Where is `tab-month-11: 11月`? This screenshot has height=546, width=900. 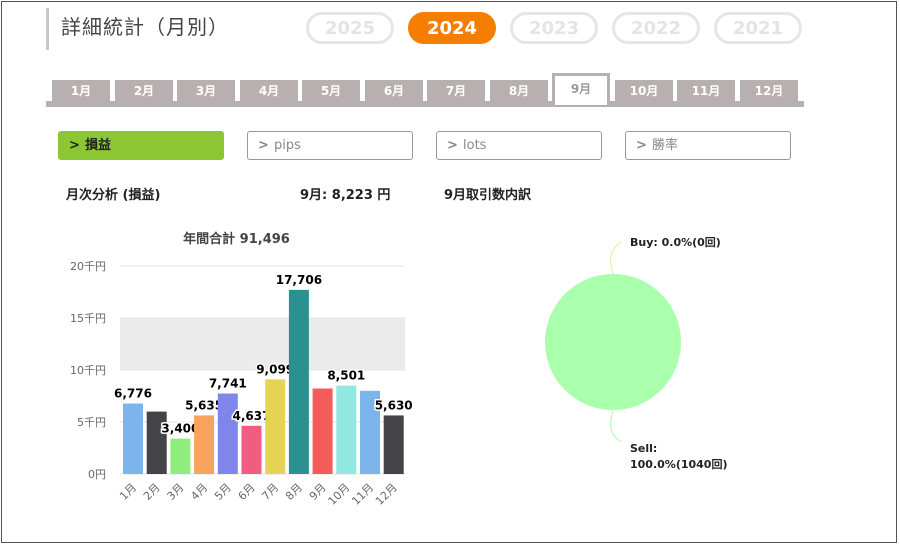 tab-month-11: 11月 is located at coordinates (706, 90).